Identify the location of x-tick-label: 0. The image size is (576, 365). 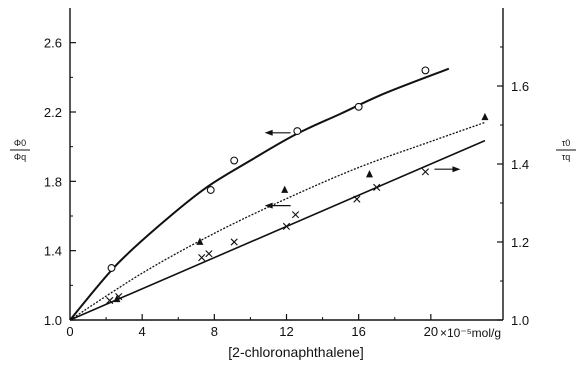
(69, 331).